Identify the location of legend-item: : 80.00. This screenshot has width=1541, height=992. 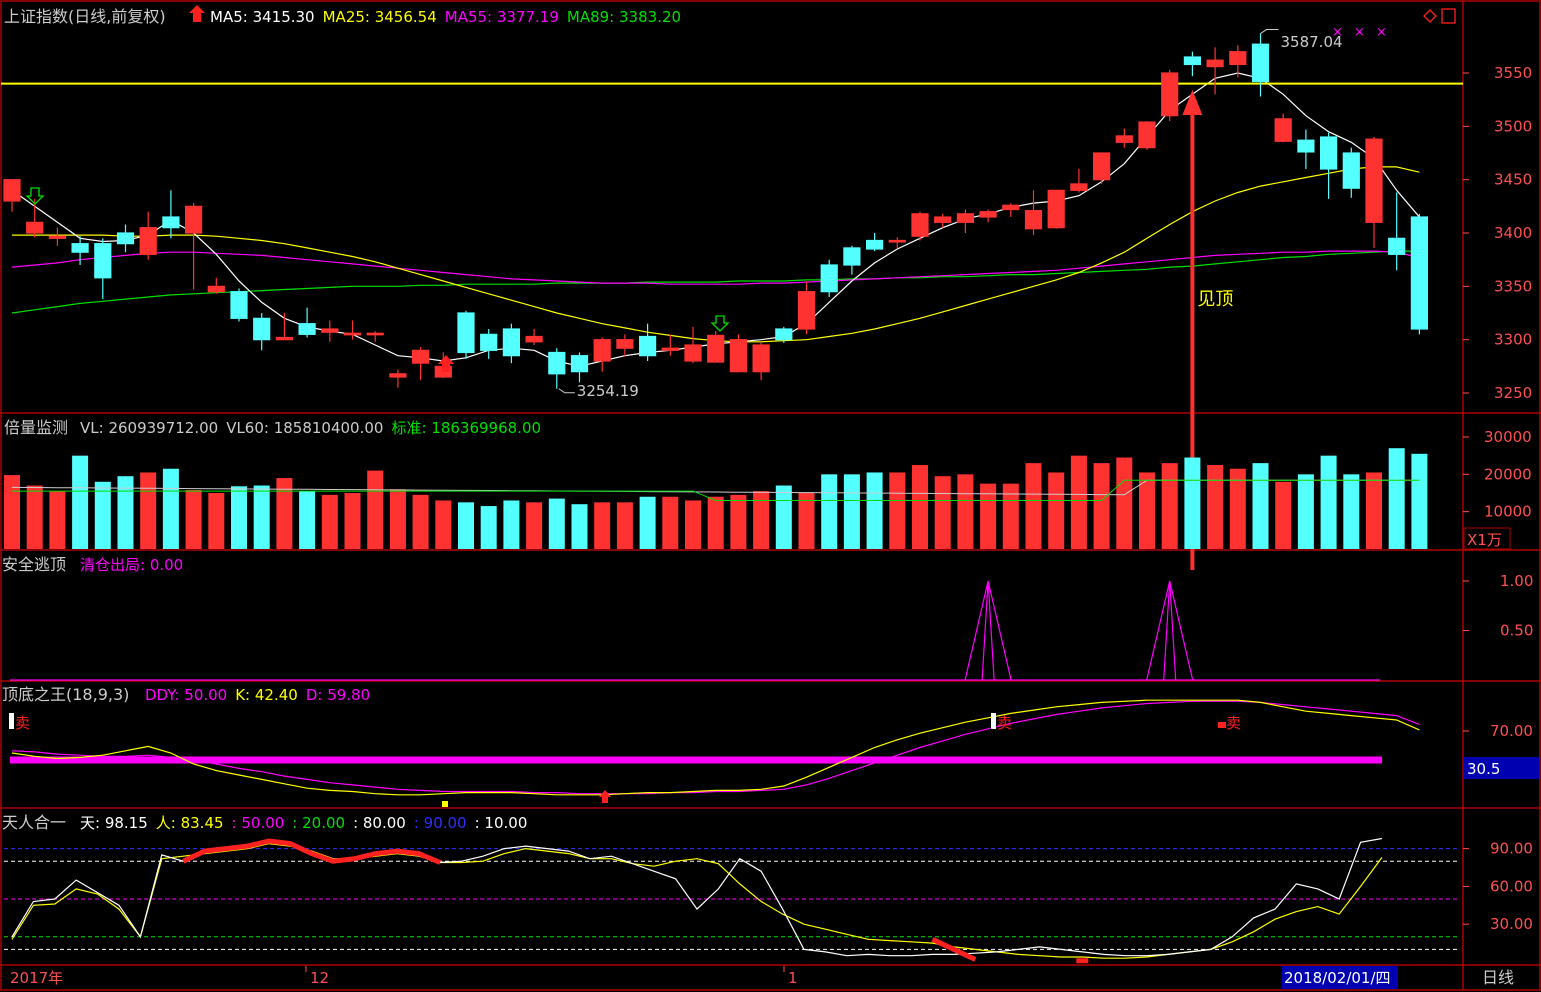
(379, 823).